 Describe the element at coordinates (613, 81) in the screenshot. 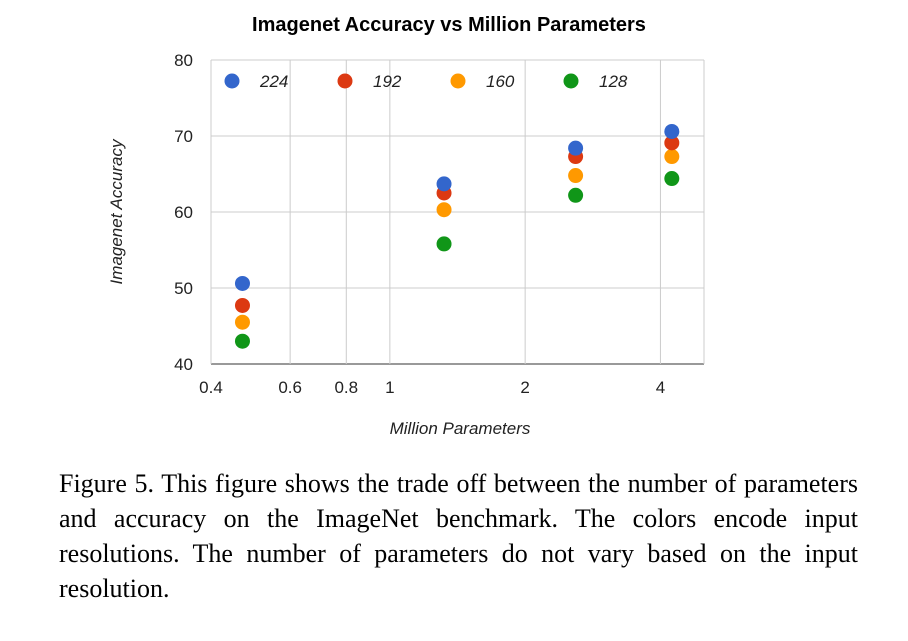

I see `legend-label: 128` at that location.